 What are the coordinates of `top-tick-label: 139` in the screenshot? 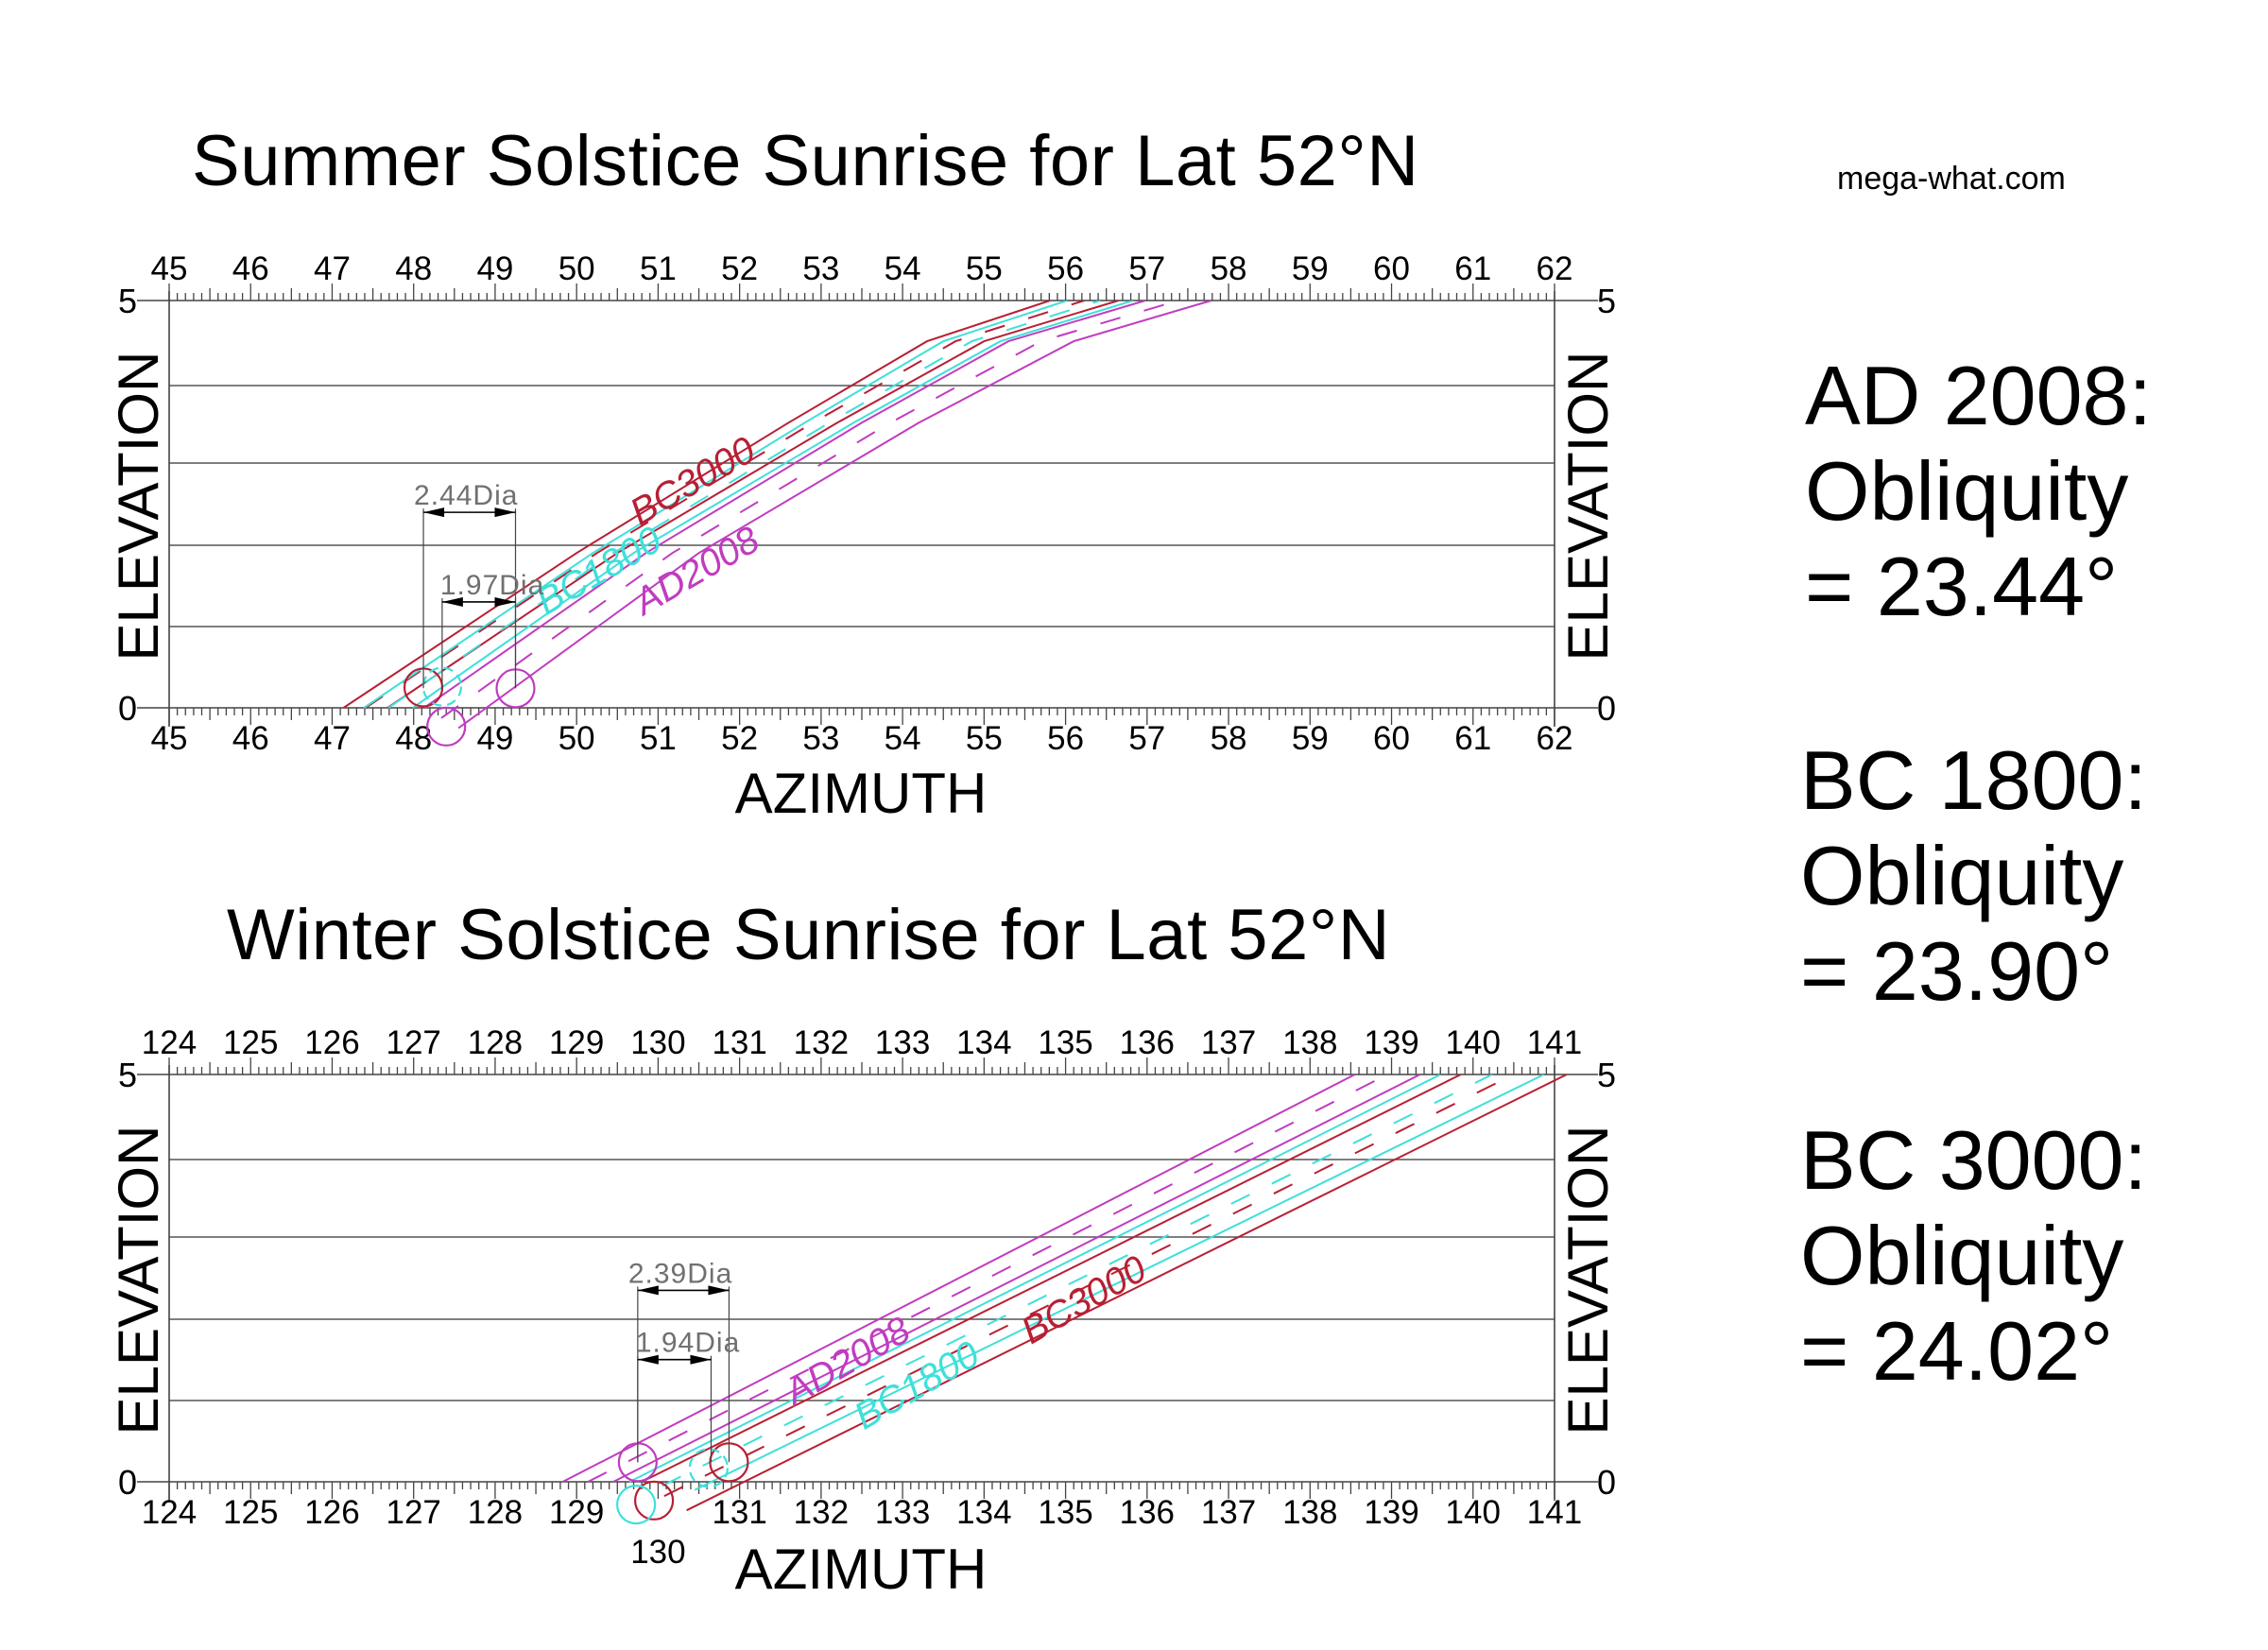 It's located at (1391, 1042).